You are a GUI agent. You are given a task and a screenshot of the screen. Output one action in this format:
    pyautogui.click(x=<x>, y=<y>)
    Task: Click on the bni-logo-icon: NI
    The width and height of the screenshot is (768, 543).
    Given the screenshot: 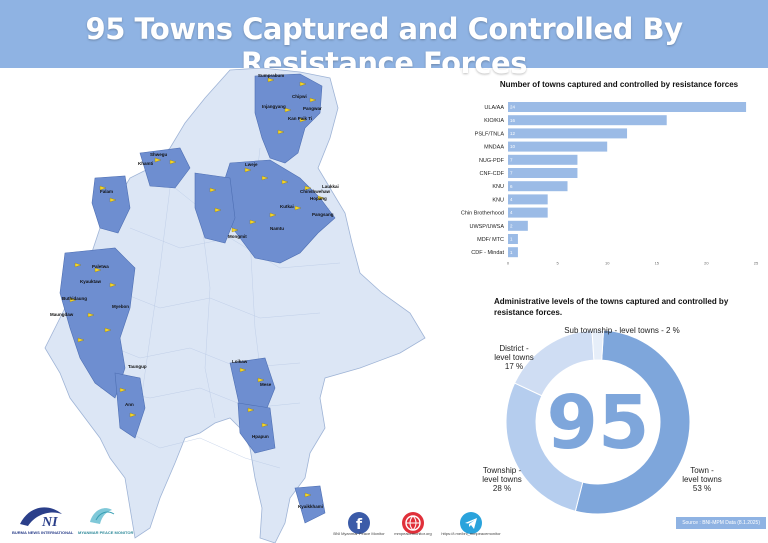 What is the action you would take?
    pyautogui.click(x=41, y=518)
    